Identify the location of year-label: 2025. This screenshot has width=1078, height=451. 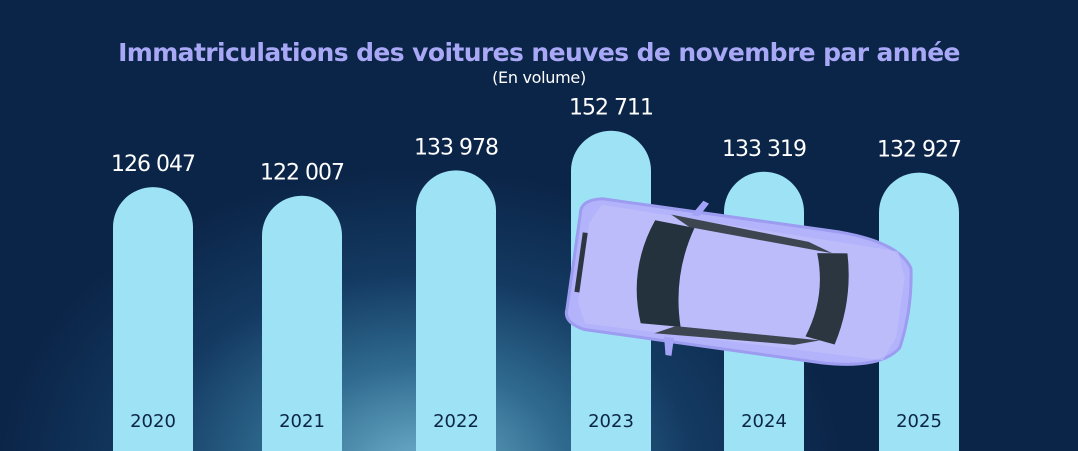
(919, 421).